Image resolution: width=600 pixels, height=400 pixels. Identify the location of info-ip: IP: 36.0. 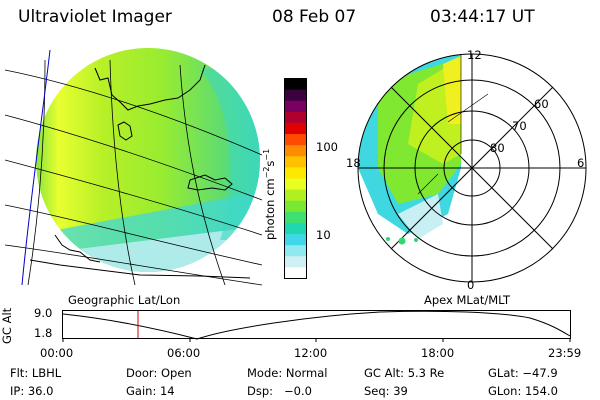
(32, 391).